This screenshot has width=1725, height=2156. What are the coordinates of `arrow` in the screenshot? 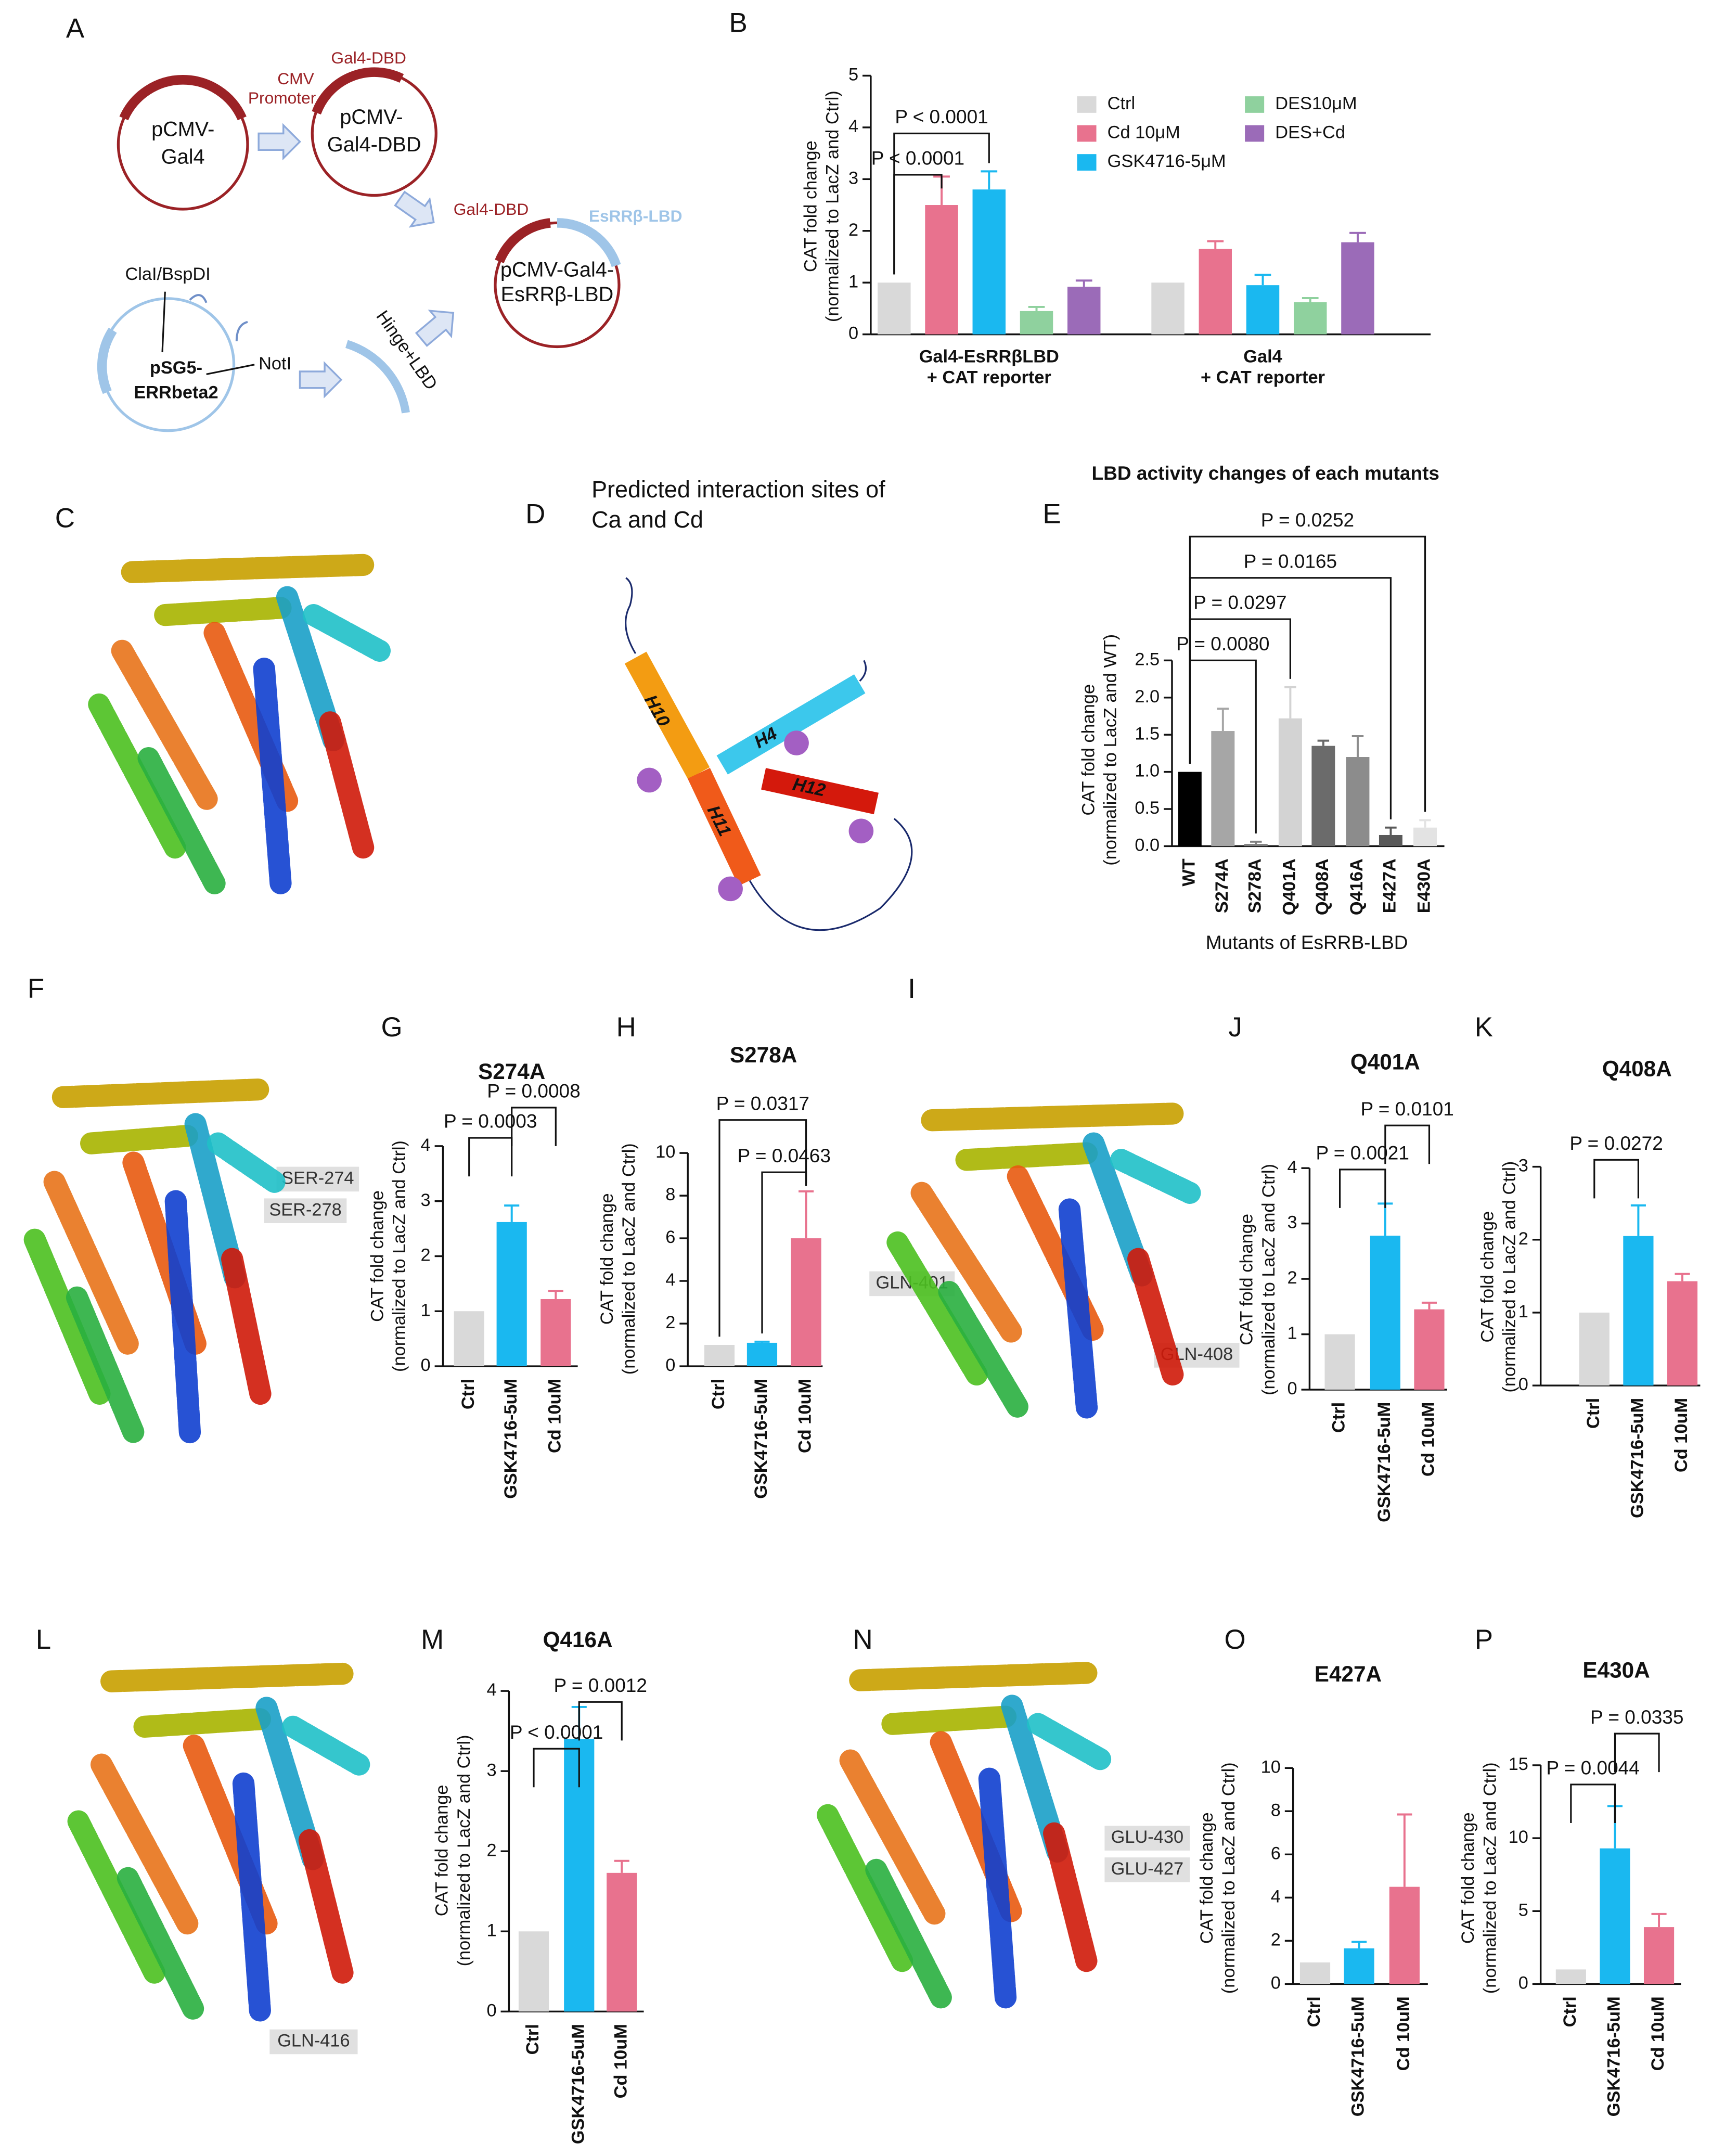 It's located at (321, 380).